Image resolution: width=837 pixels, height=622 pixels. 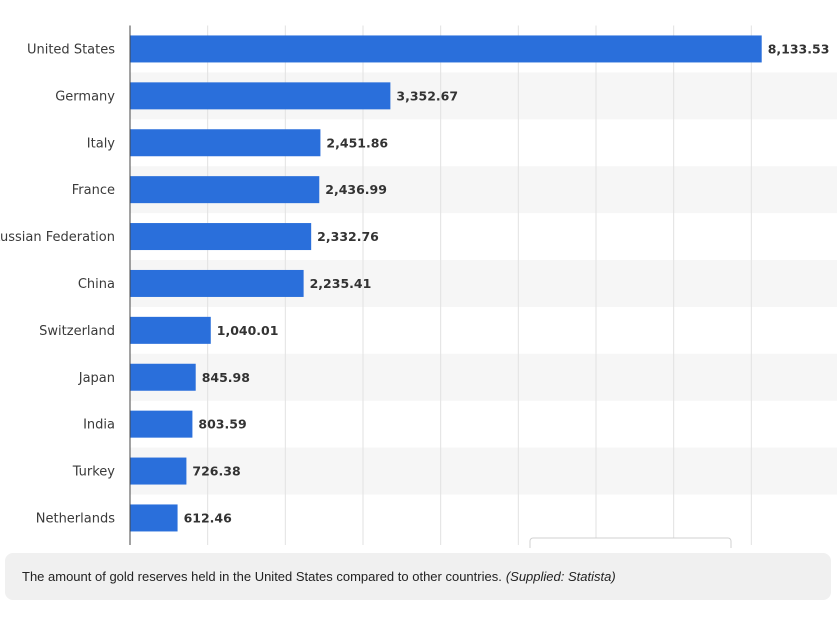 I want to click on y-tick-label: India, so click(x=99, y=425).